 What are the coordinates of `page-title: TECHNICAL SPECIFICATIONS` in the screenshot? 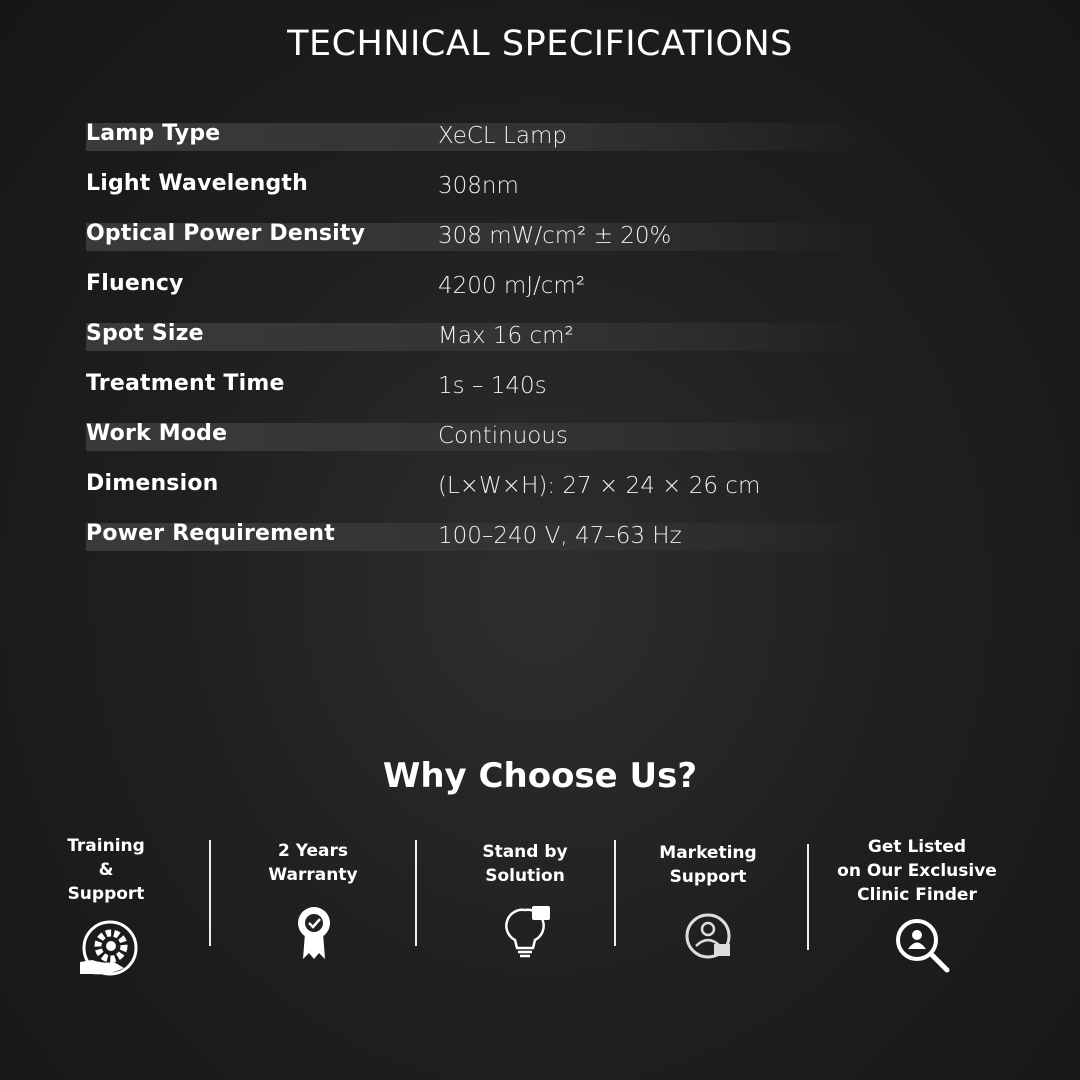 It's located at (540, 44).